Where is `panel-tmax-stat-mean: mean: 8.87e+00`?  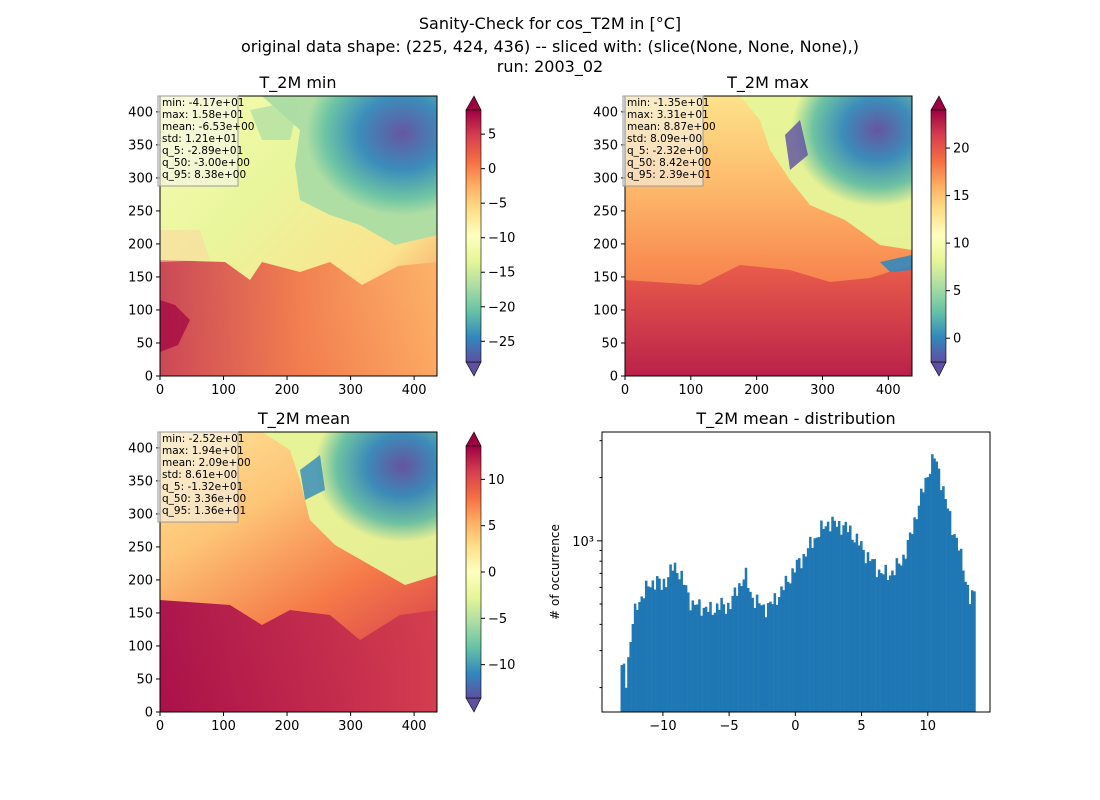 panel-tmax-stat-mean: mean: 8.87e+00 is located at coordinates (671, 127).